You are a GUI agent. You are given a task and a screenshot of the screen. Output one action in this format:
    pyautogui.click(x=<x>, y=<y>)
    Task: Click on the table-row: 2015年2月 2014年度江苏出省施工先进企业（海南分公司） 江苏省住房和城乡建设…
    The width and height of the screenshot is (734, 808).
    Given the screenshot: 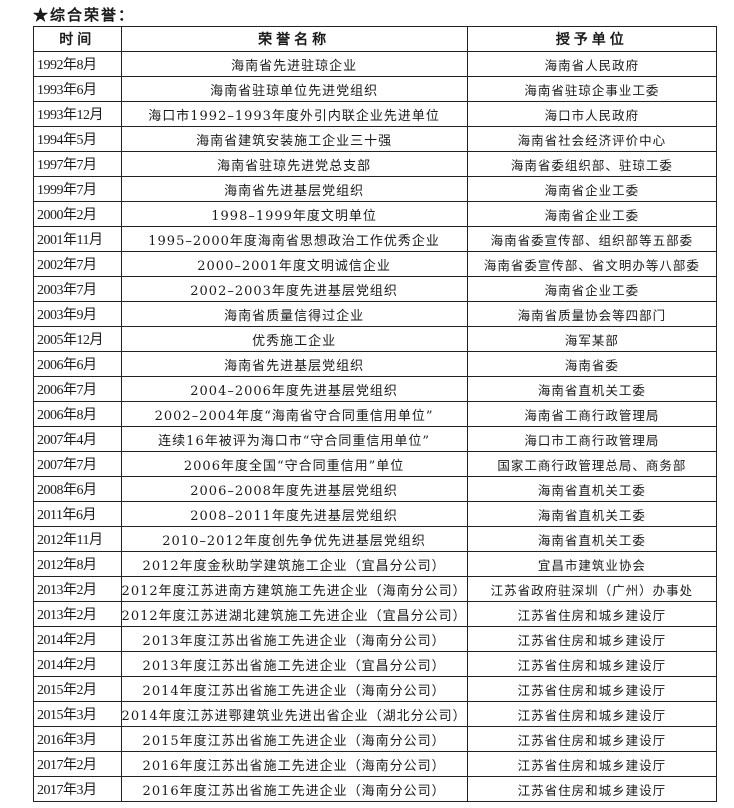 What is the action you would take?
    pyautogui.click(x=375, y=689)
    